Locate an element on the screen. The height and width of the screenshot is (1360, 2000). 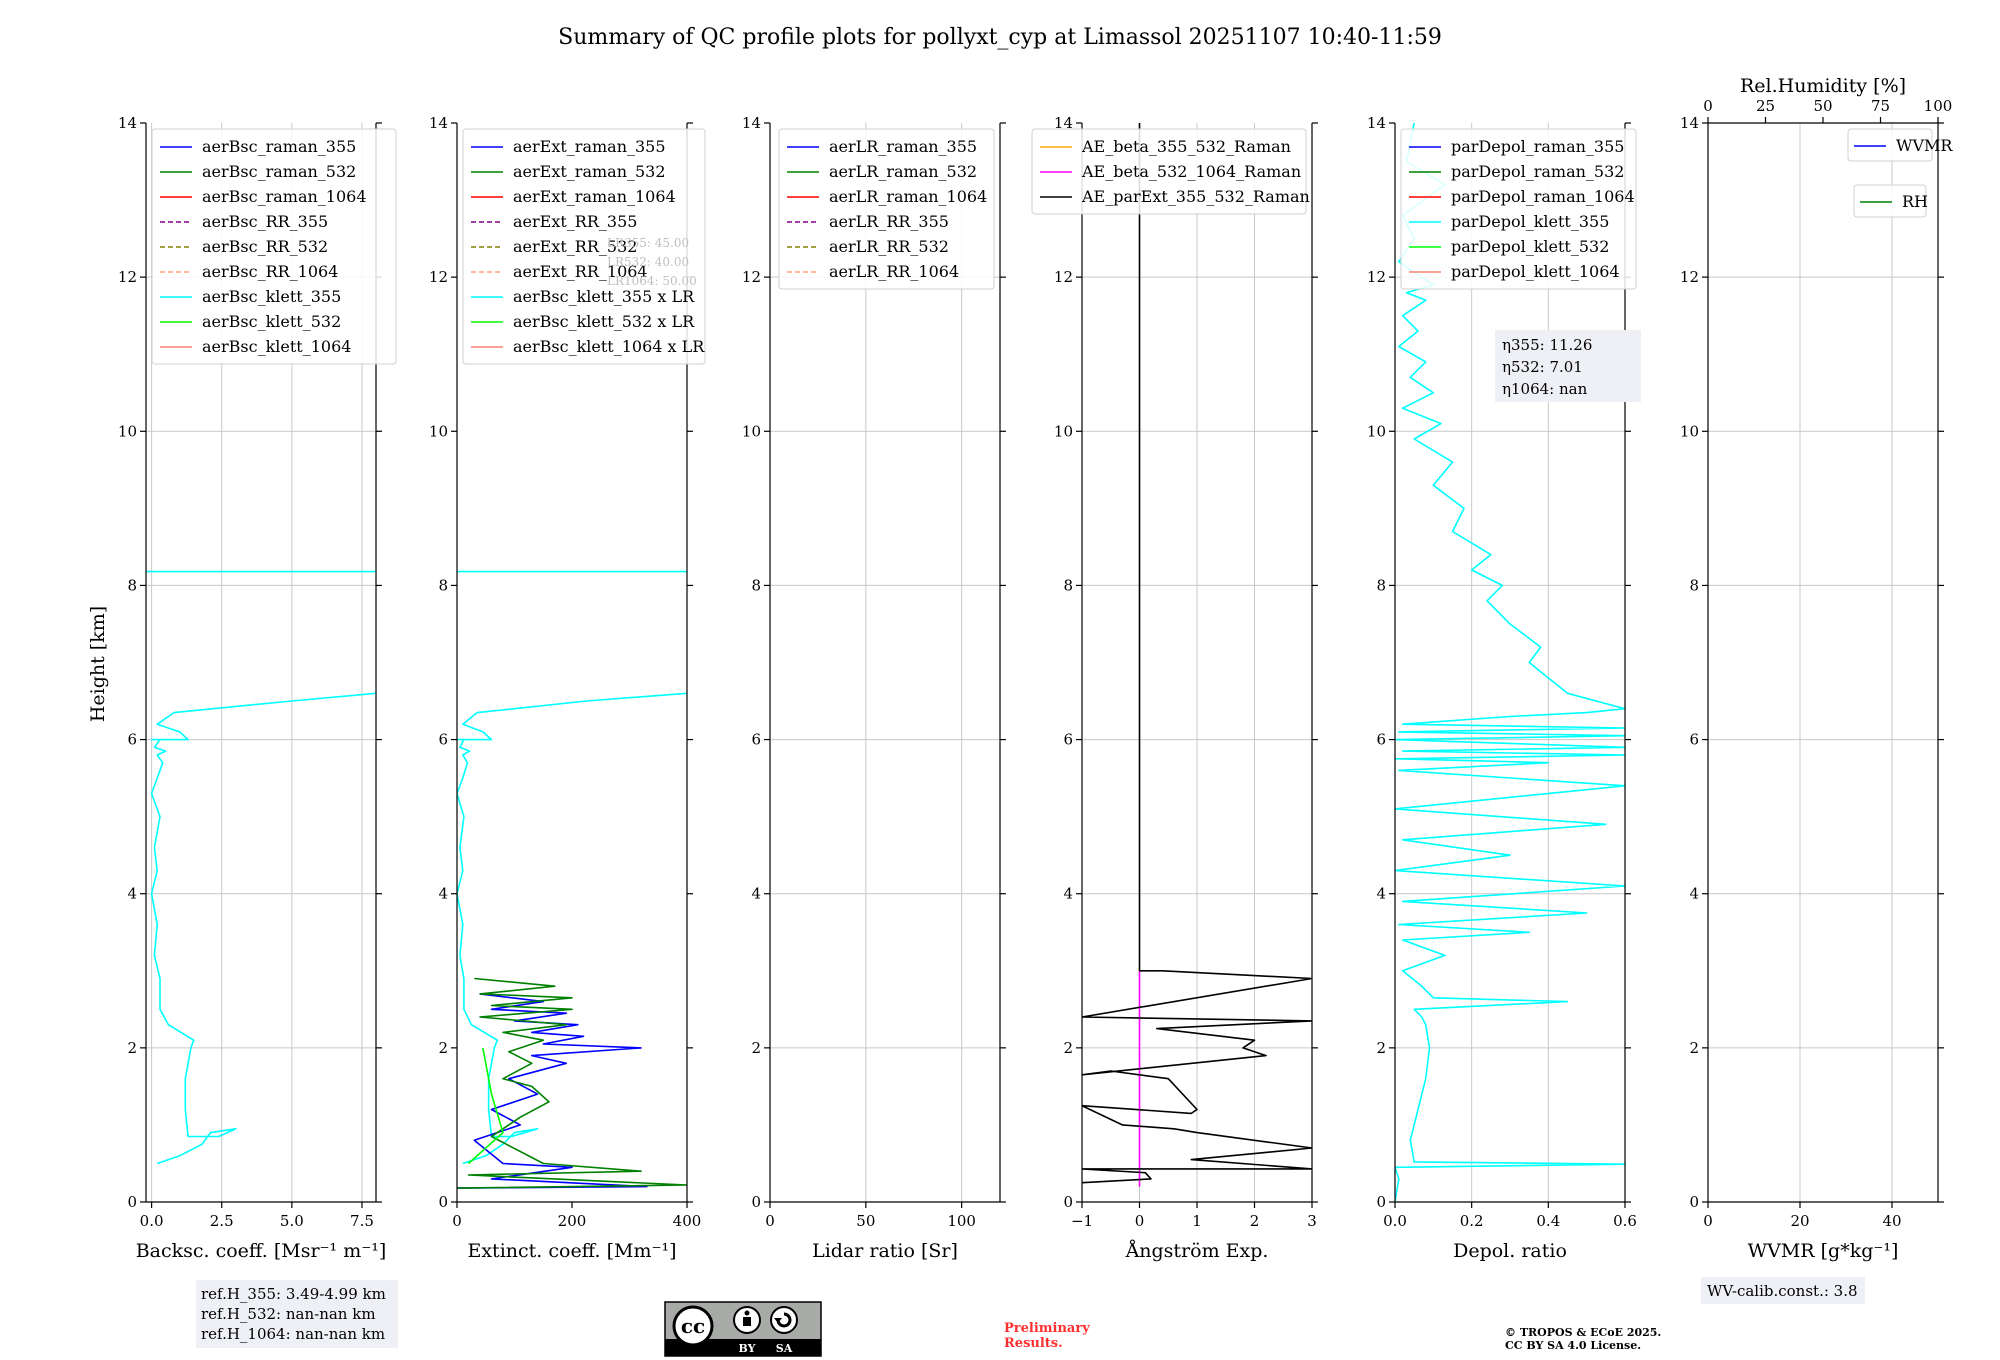
legend-label: aerBsc_raman_1064 is located at coordinates (284, 196).